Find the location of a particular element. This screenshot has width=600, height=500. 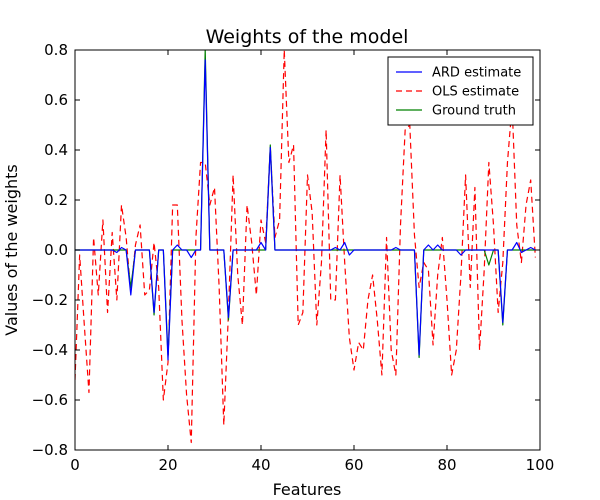

x-tick-label: 0 is located at coordinates (75, 465).